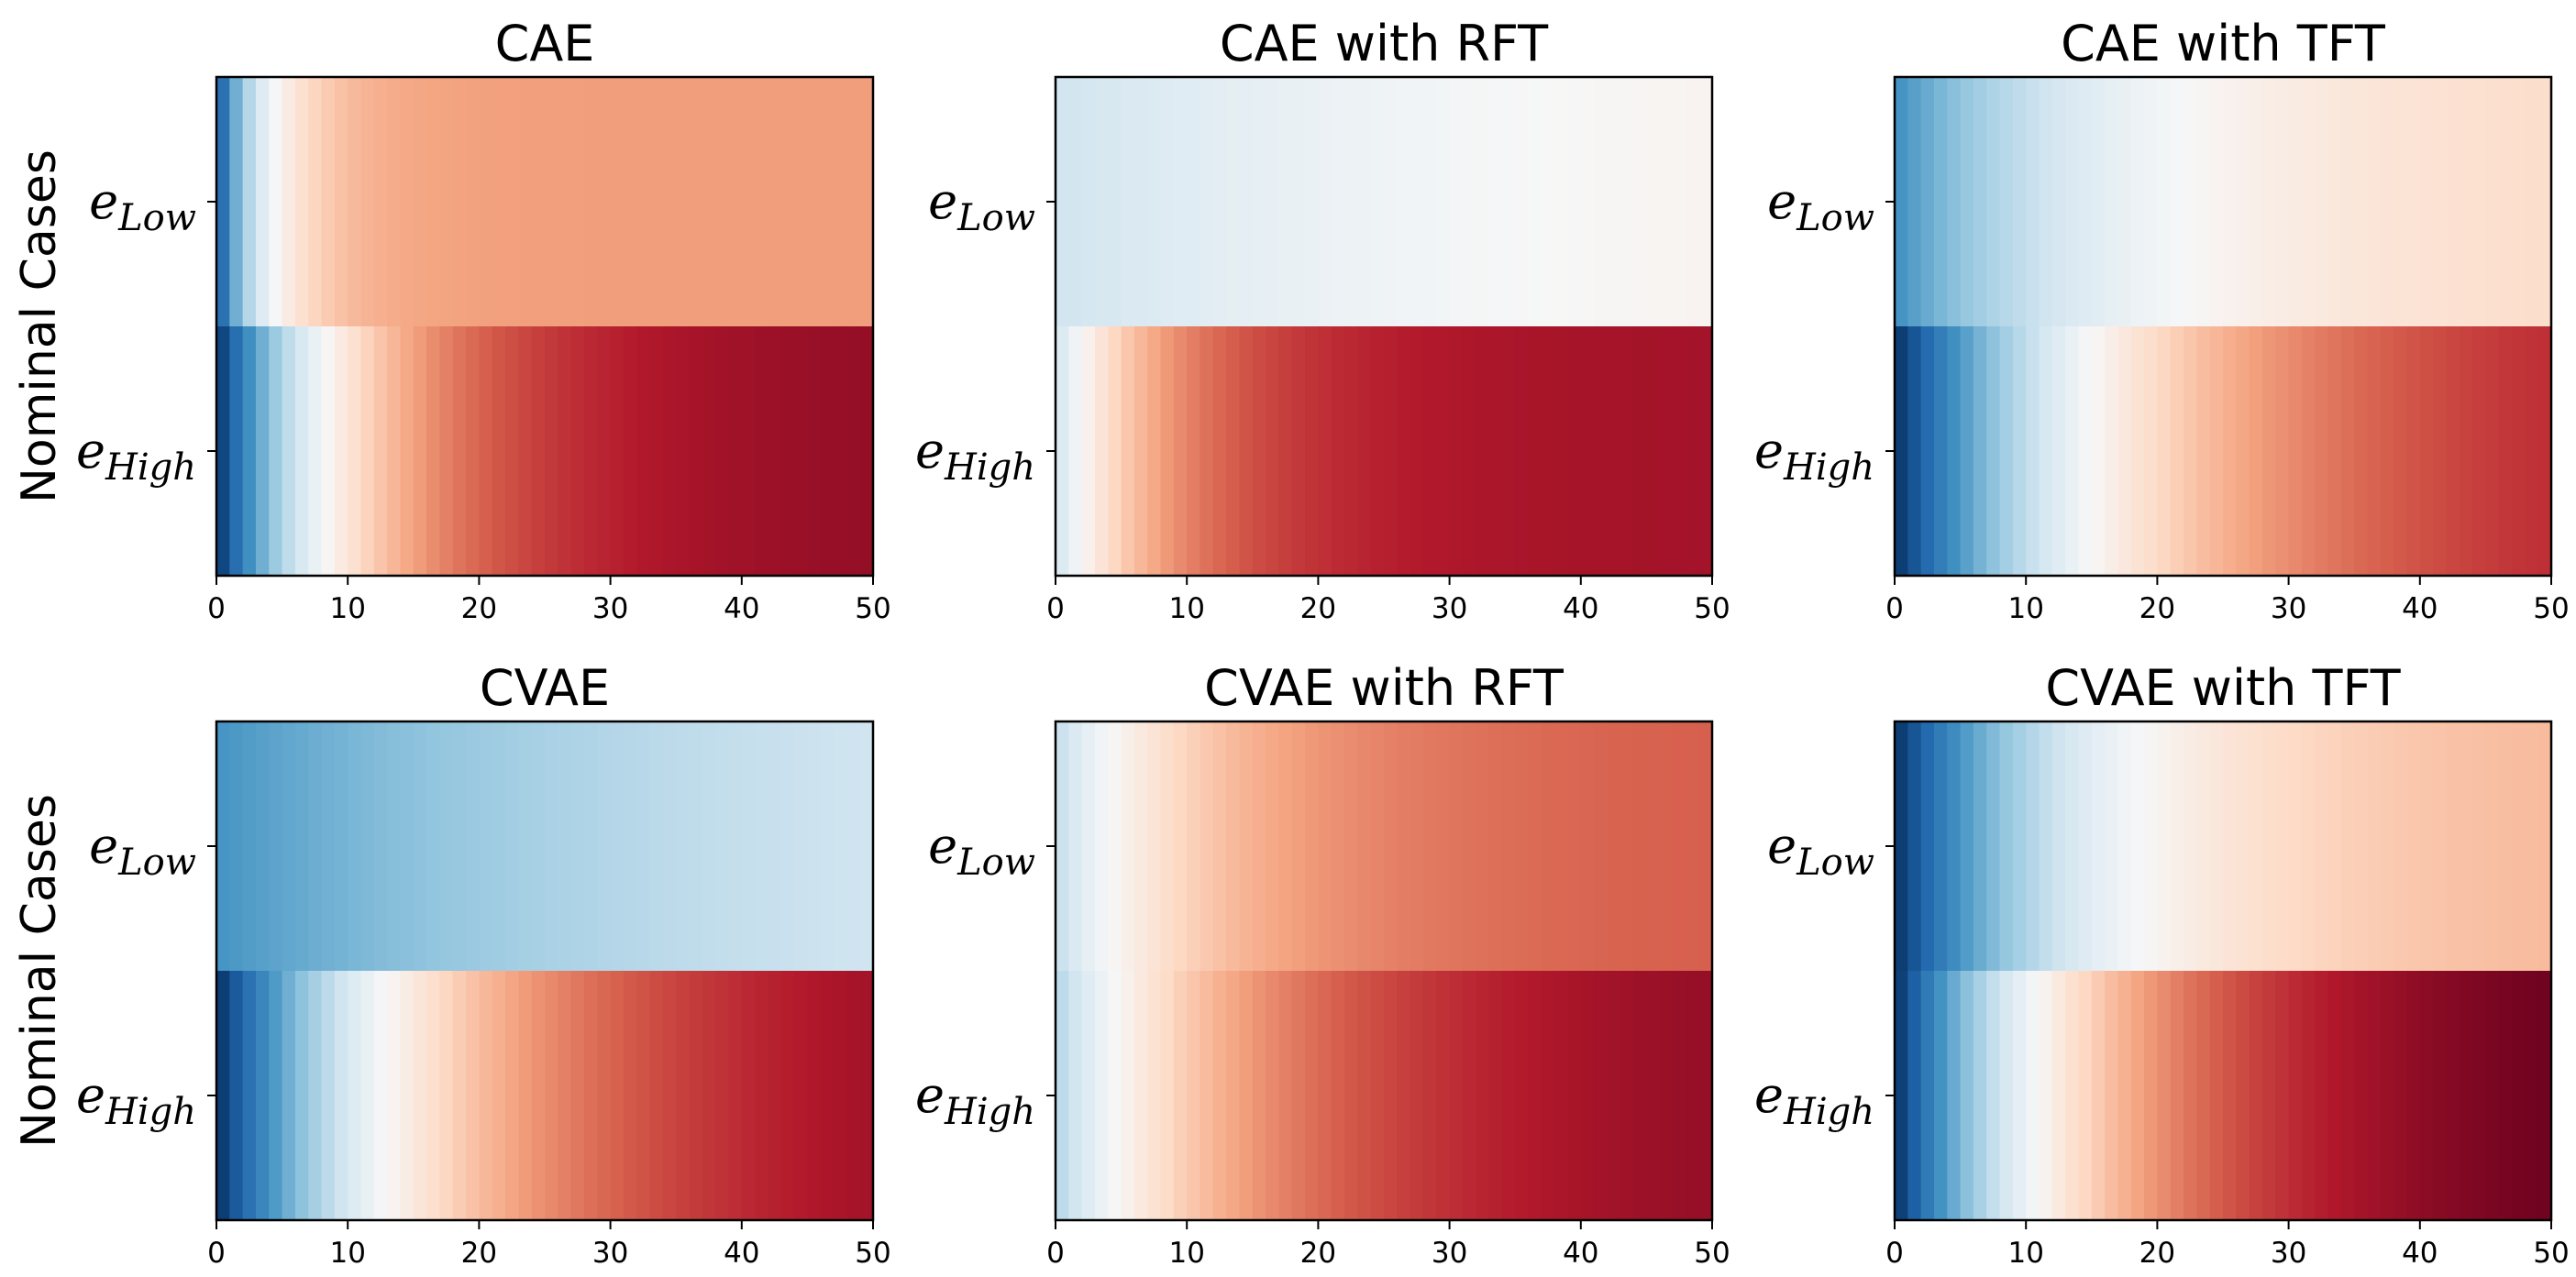  I want to click on plot-frame, so click(2223, 971).